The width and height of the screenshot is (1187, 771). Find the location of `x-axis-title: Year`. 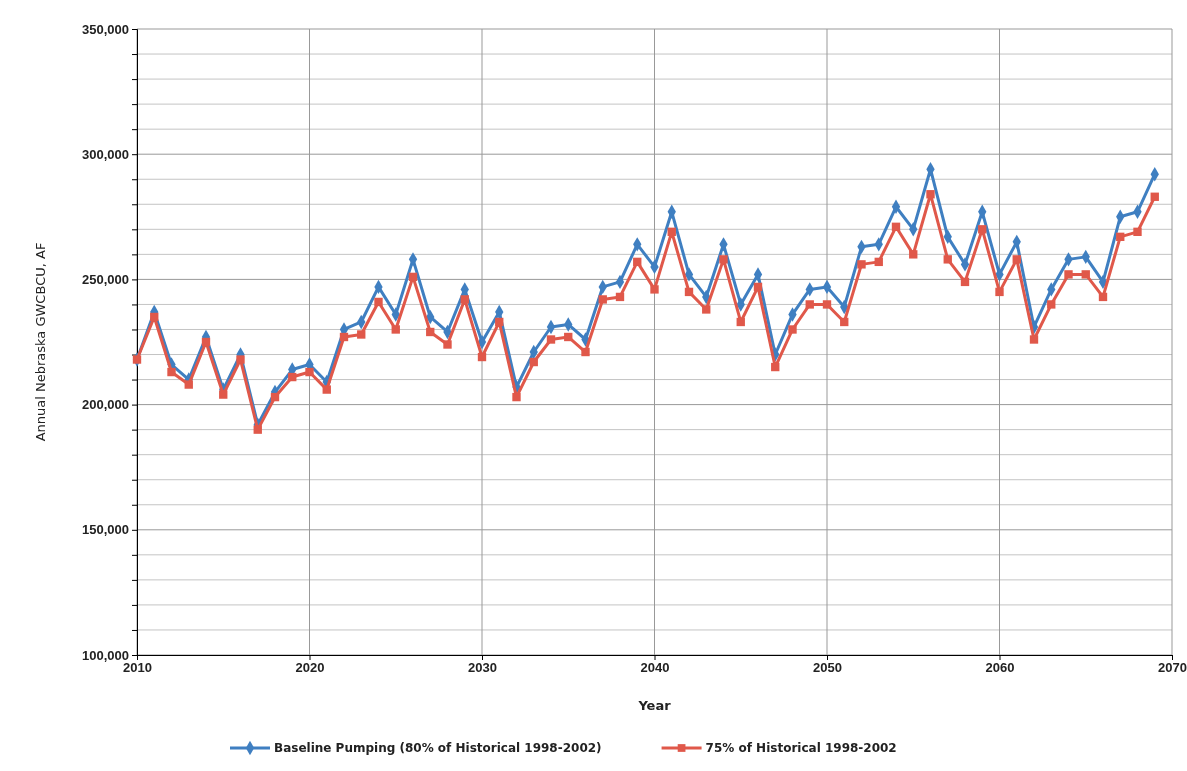

x-axis-title: Year is located at coordinates (654, 705).